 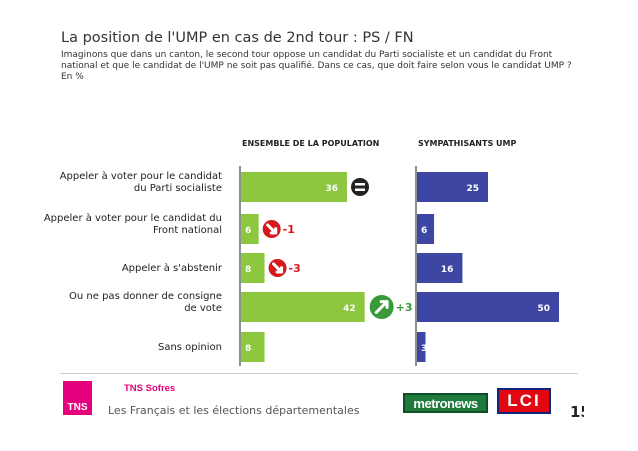 I want to click on category-label: Sans opinion, so click(x=190, y=347).